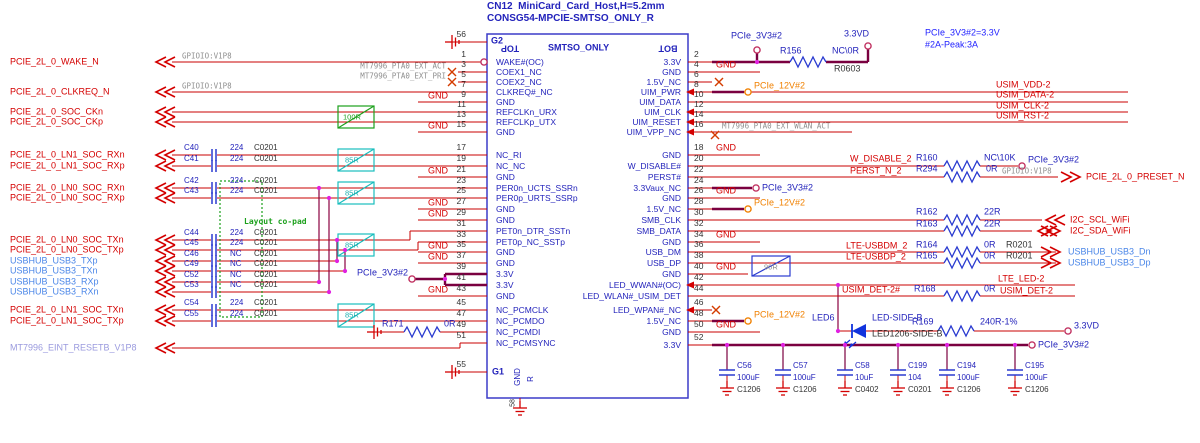 This screenshot has width=1200, height=443. What do you see at coordinates (907, 333) in the screenshot?
I see `net-label: LED1206-SIDE-B` at bounding box center [907, 333].